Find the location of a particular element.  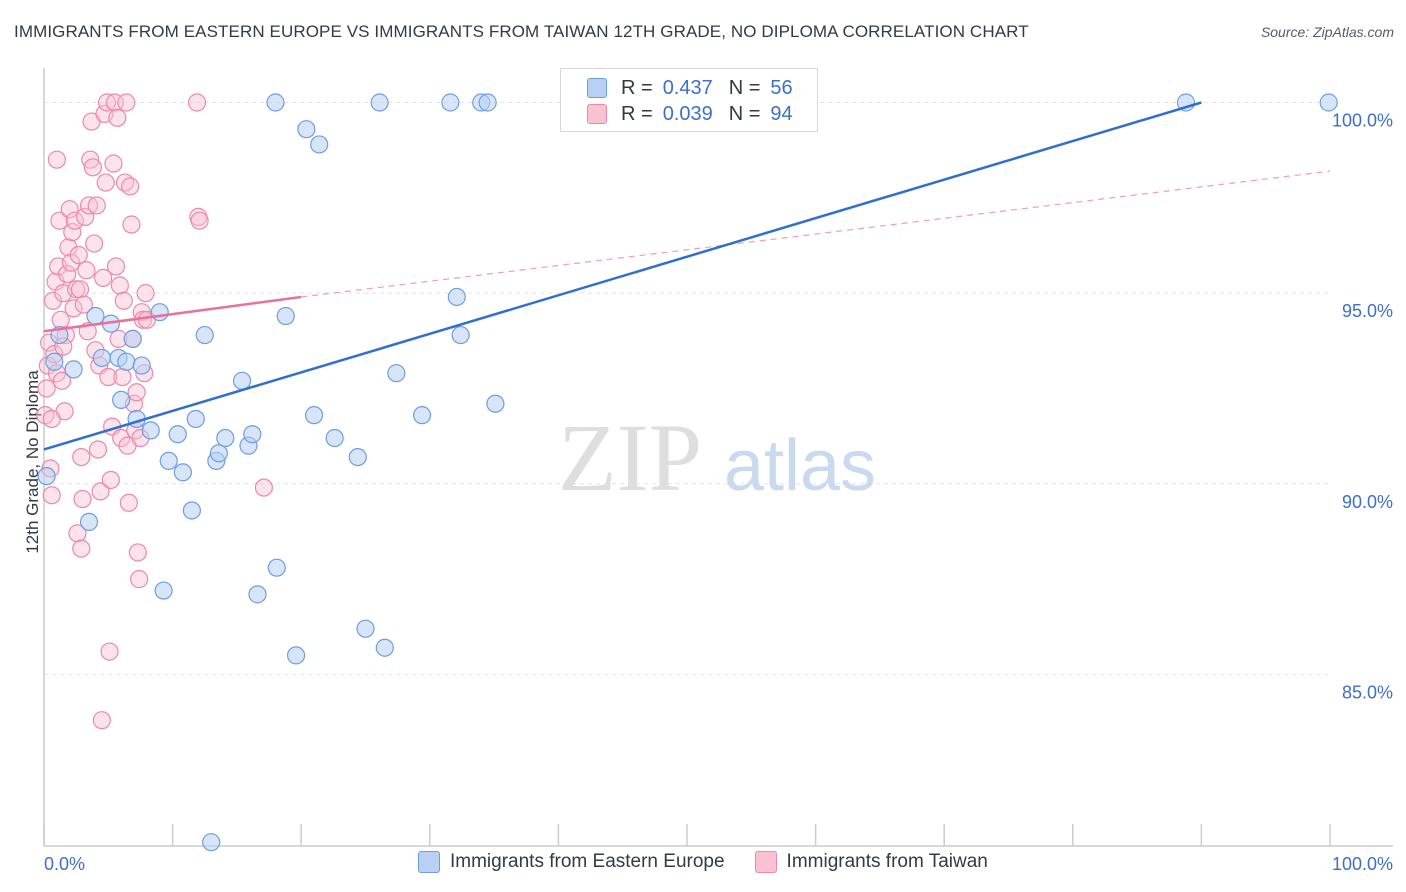

legend-row-taiwan: R = 0.039 N = 94 is located at coordinates (690, 114).